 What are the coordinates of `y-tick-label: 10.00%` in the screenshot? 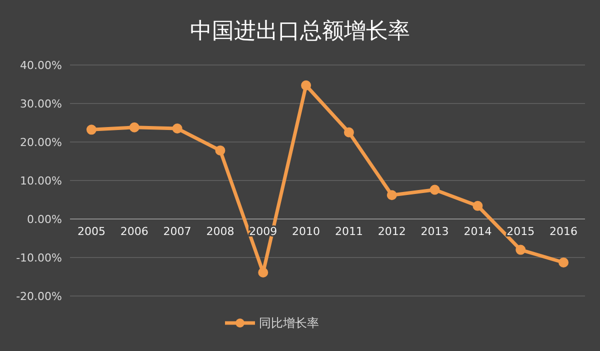 It's located at (41, 181).